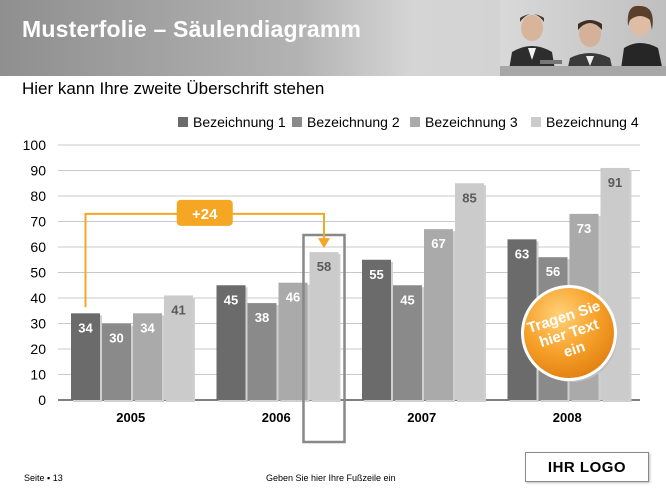 This screenshot has height=499, width=666. Describe the element at coordinates (35, 145) in the screenshot. I see `y-tick-label: 100` at that location.